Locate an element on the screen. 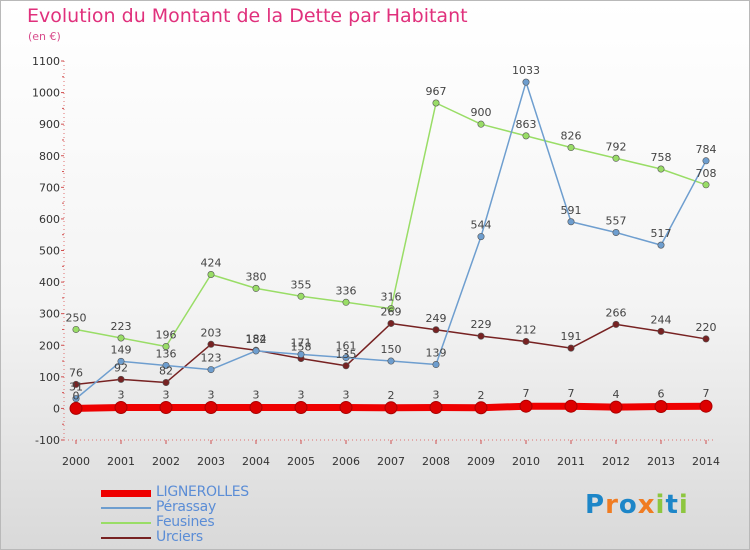 The height and width of the screenshot is (550, 750). data-label: 196 is located at coordinates (166, 335).